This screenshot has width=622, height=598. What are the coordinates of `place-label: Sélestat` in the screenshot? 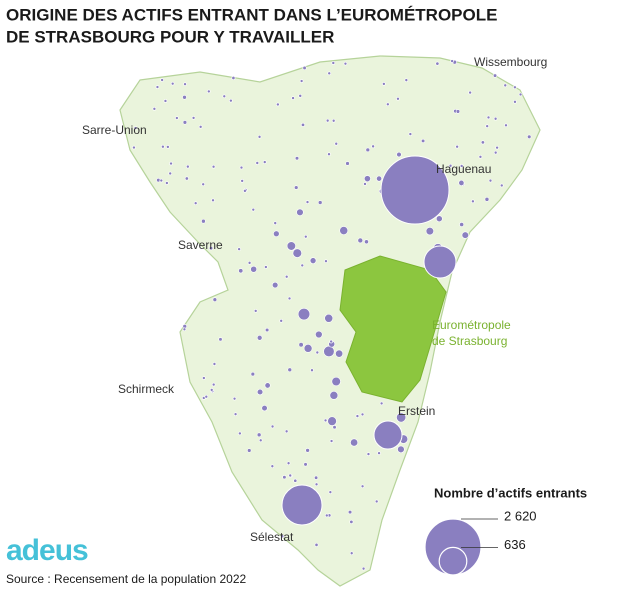 It's located at (272, 537).